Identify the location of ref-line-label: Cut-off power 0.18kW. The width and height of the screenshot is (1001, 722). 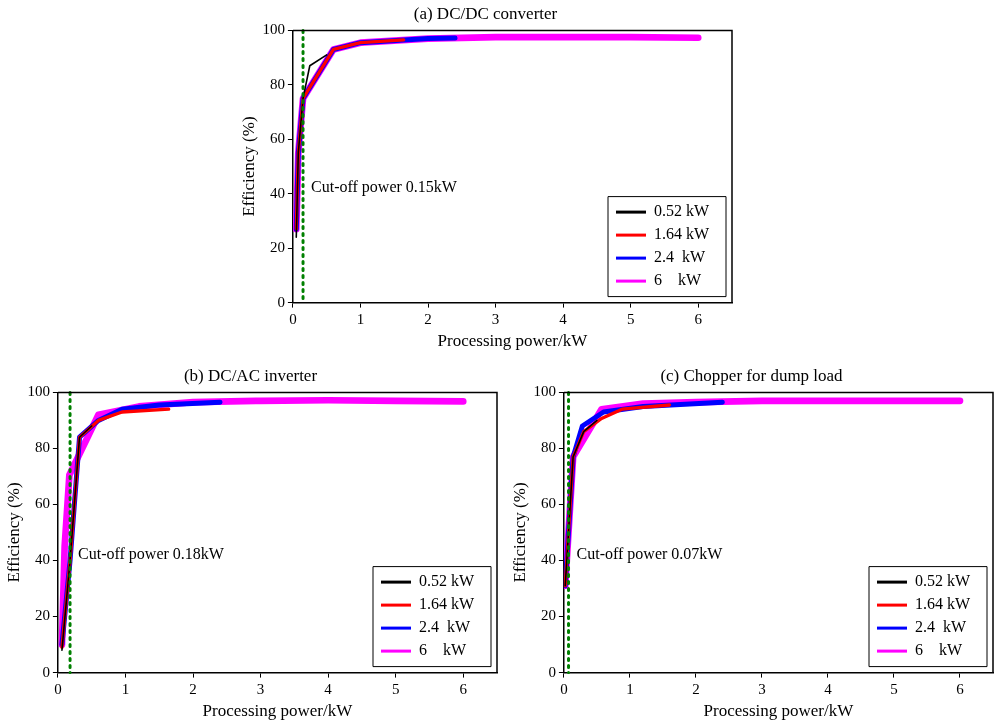
(151, 554).